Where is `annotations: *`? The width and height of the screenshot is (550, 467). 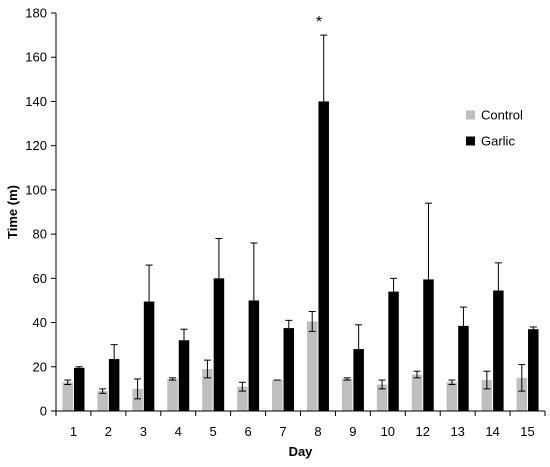 annotations: * is located at coordinates (319, 22).